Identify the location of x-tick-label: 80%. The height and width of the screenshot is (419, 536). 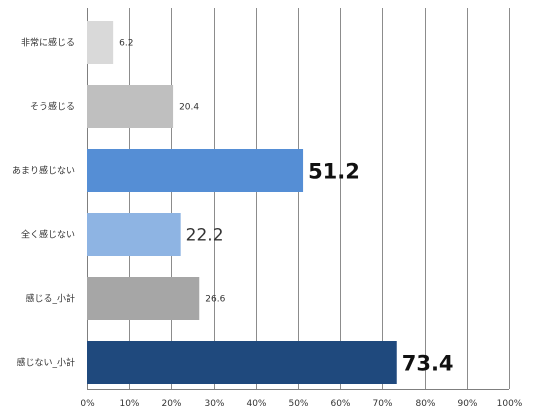
(425, 404).